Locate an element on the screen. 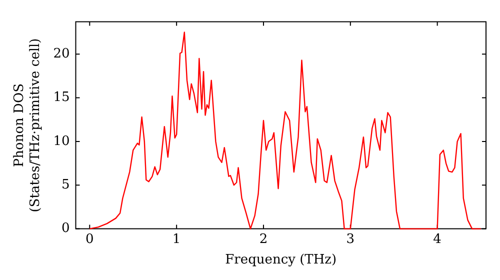  x-tick-label: 0 is located at coordinates (90, 239).